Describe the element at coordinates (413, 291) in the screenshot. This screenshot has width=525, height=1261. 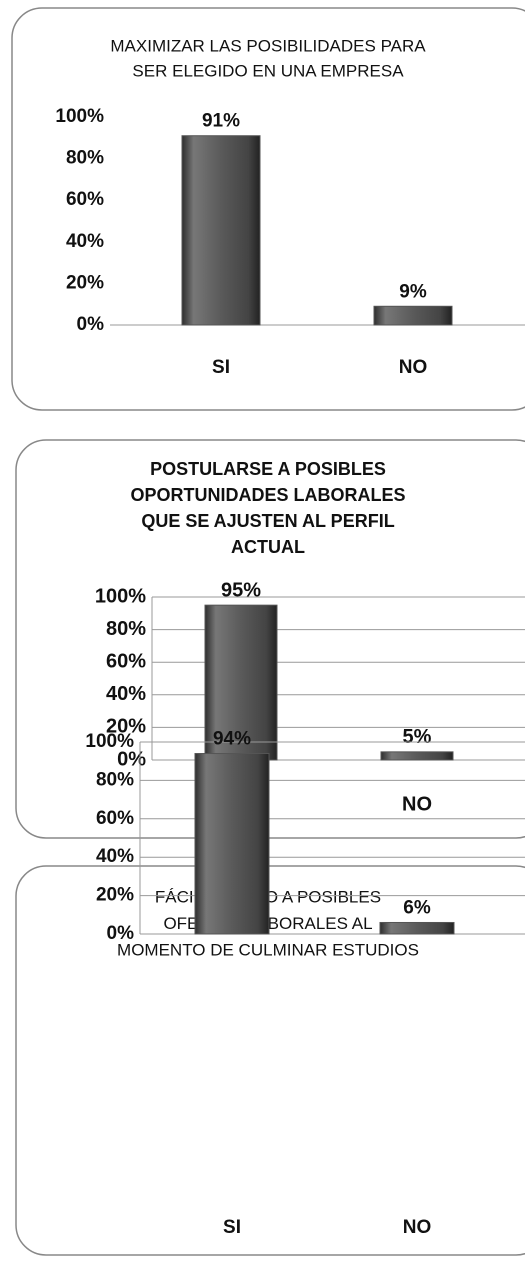
I see `data-label: 9%` at that location.